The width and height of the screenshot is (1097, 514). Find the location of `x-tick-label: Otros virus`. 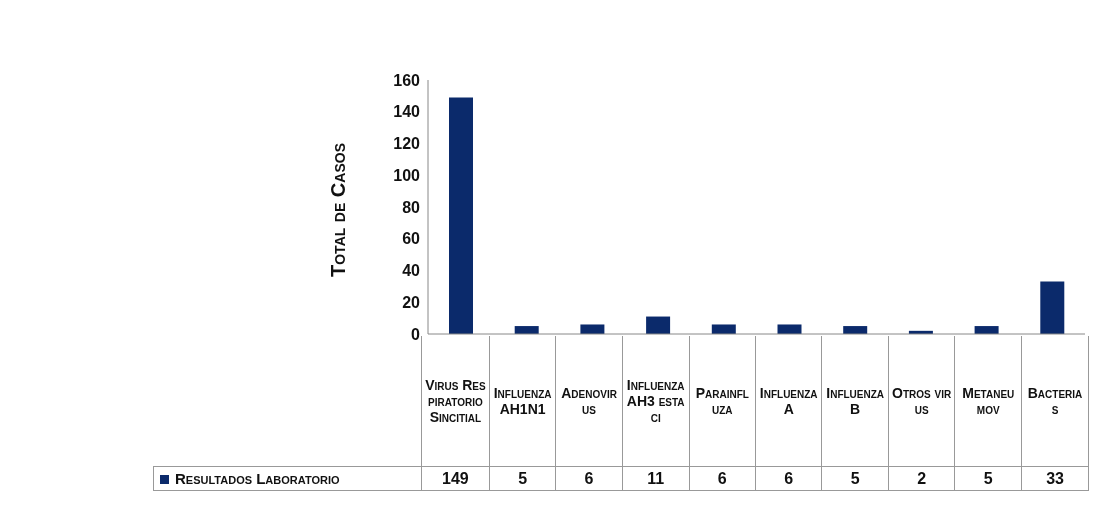

x-tick-label: Otros virus is located at coordinates (921, 401).